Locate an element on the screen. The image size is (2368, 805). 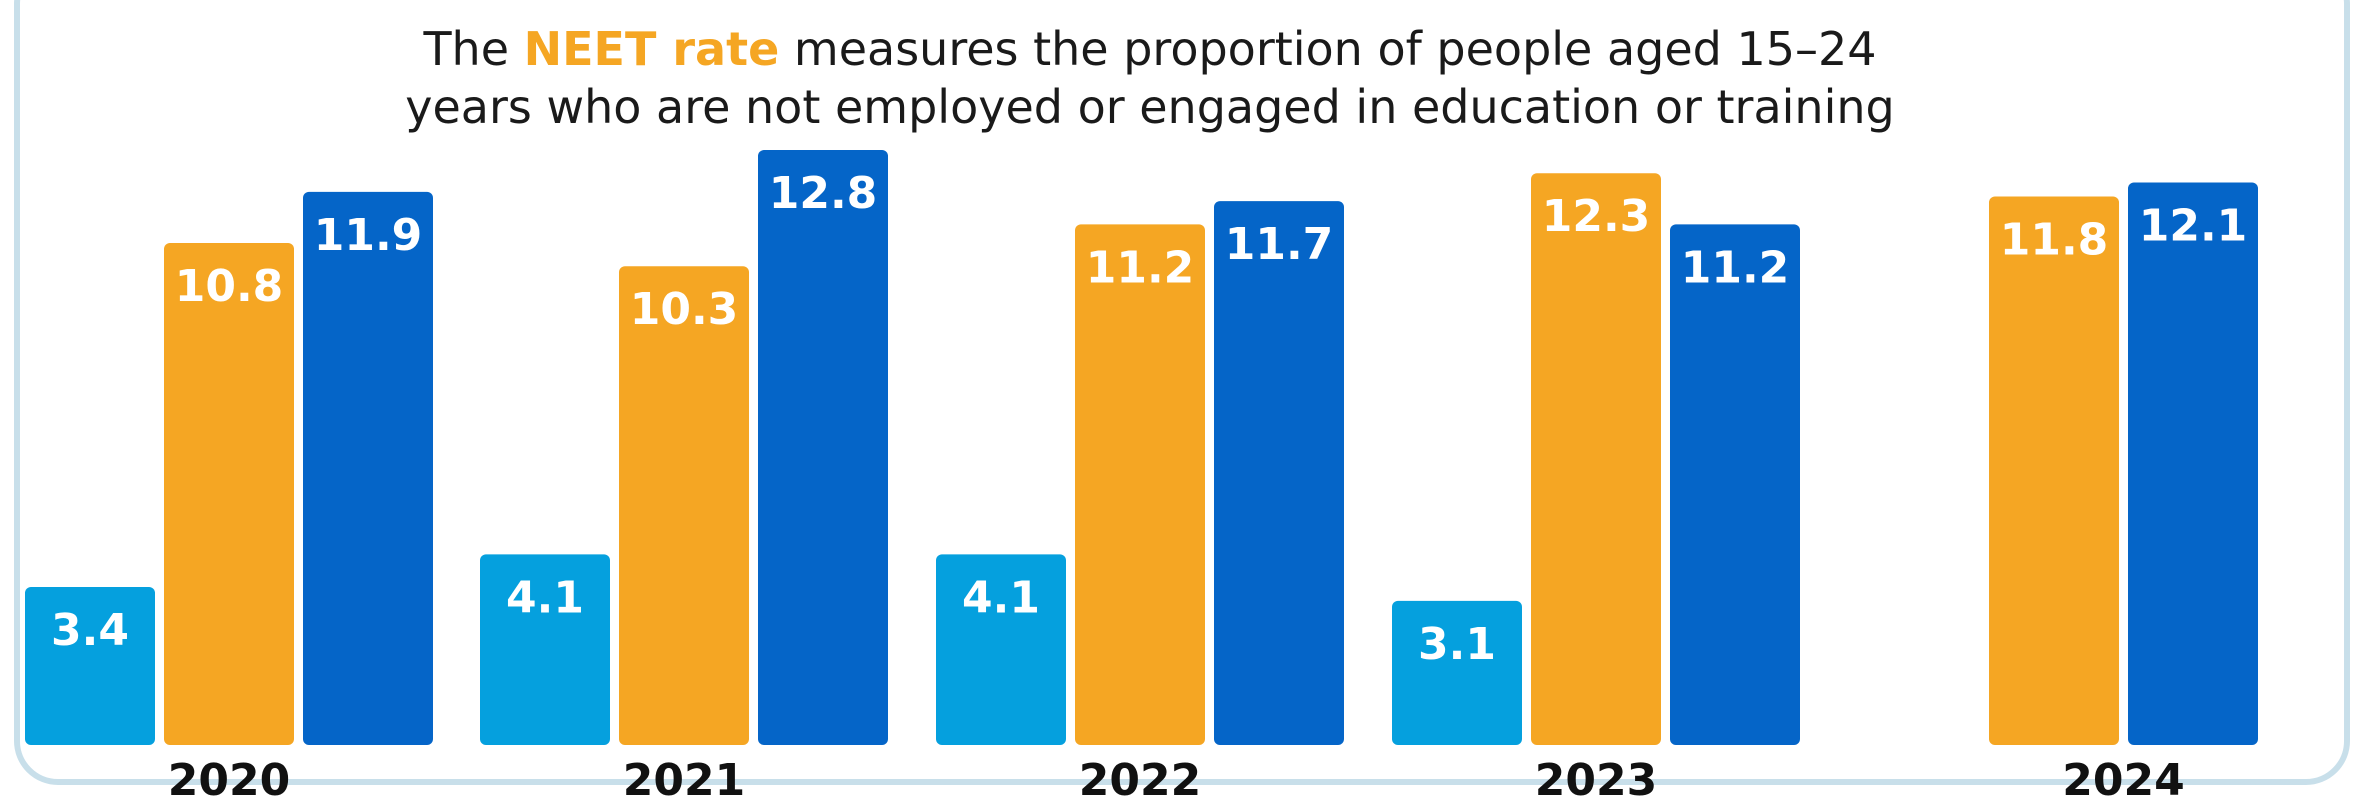
data-label-2020-series-1: 3.4 is located at coordinates (90, 630).